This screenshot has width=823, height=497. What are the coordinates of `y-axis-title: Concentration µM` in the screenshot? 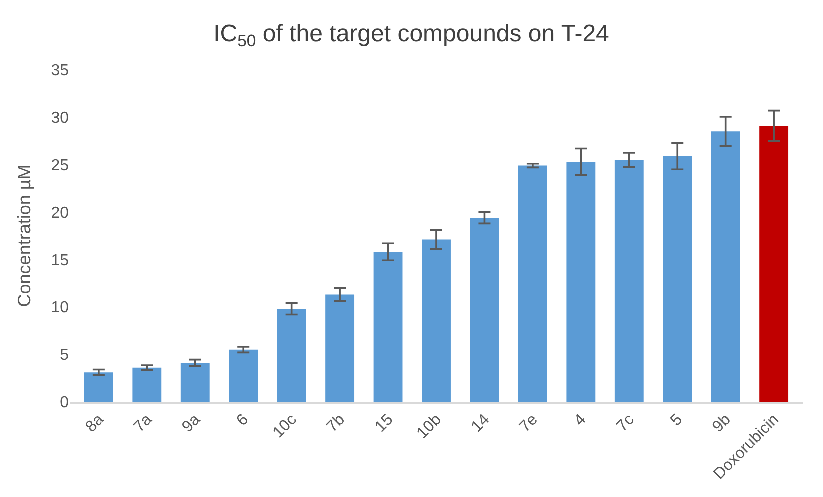 It's located at (24, 236).